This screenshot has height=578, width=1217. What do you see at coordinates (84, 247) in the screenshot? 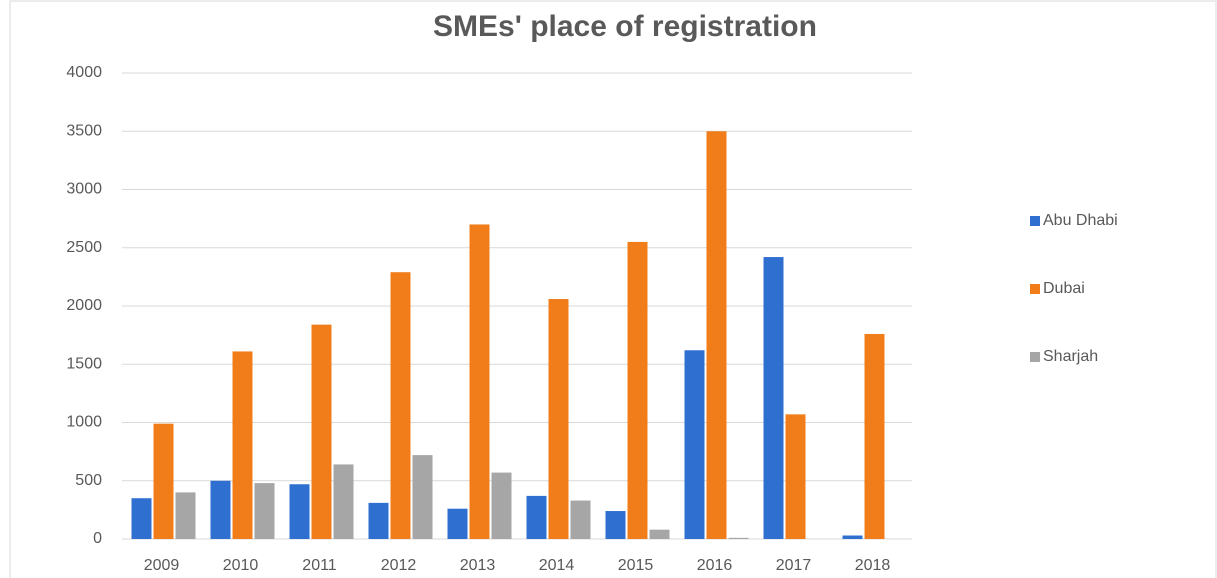
I see `y-tick-label: 2500` at bounding box center [84, 247].